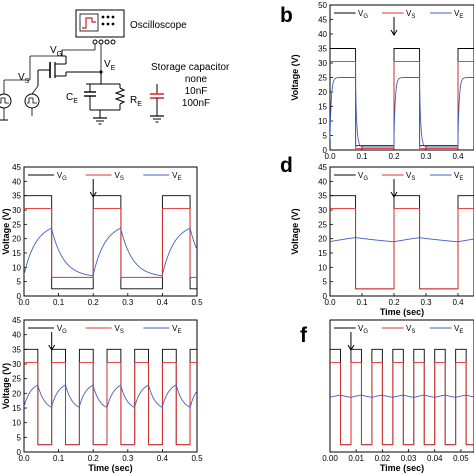 The height and width of the screenshot is (474, 474). I want to click on re-label: RE, so click(136, 101).